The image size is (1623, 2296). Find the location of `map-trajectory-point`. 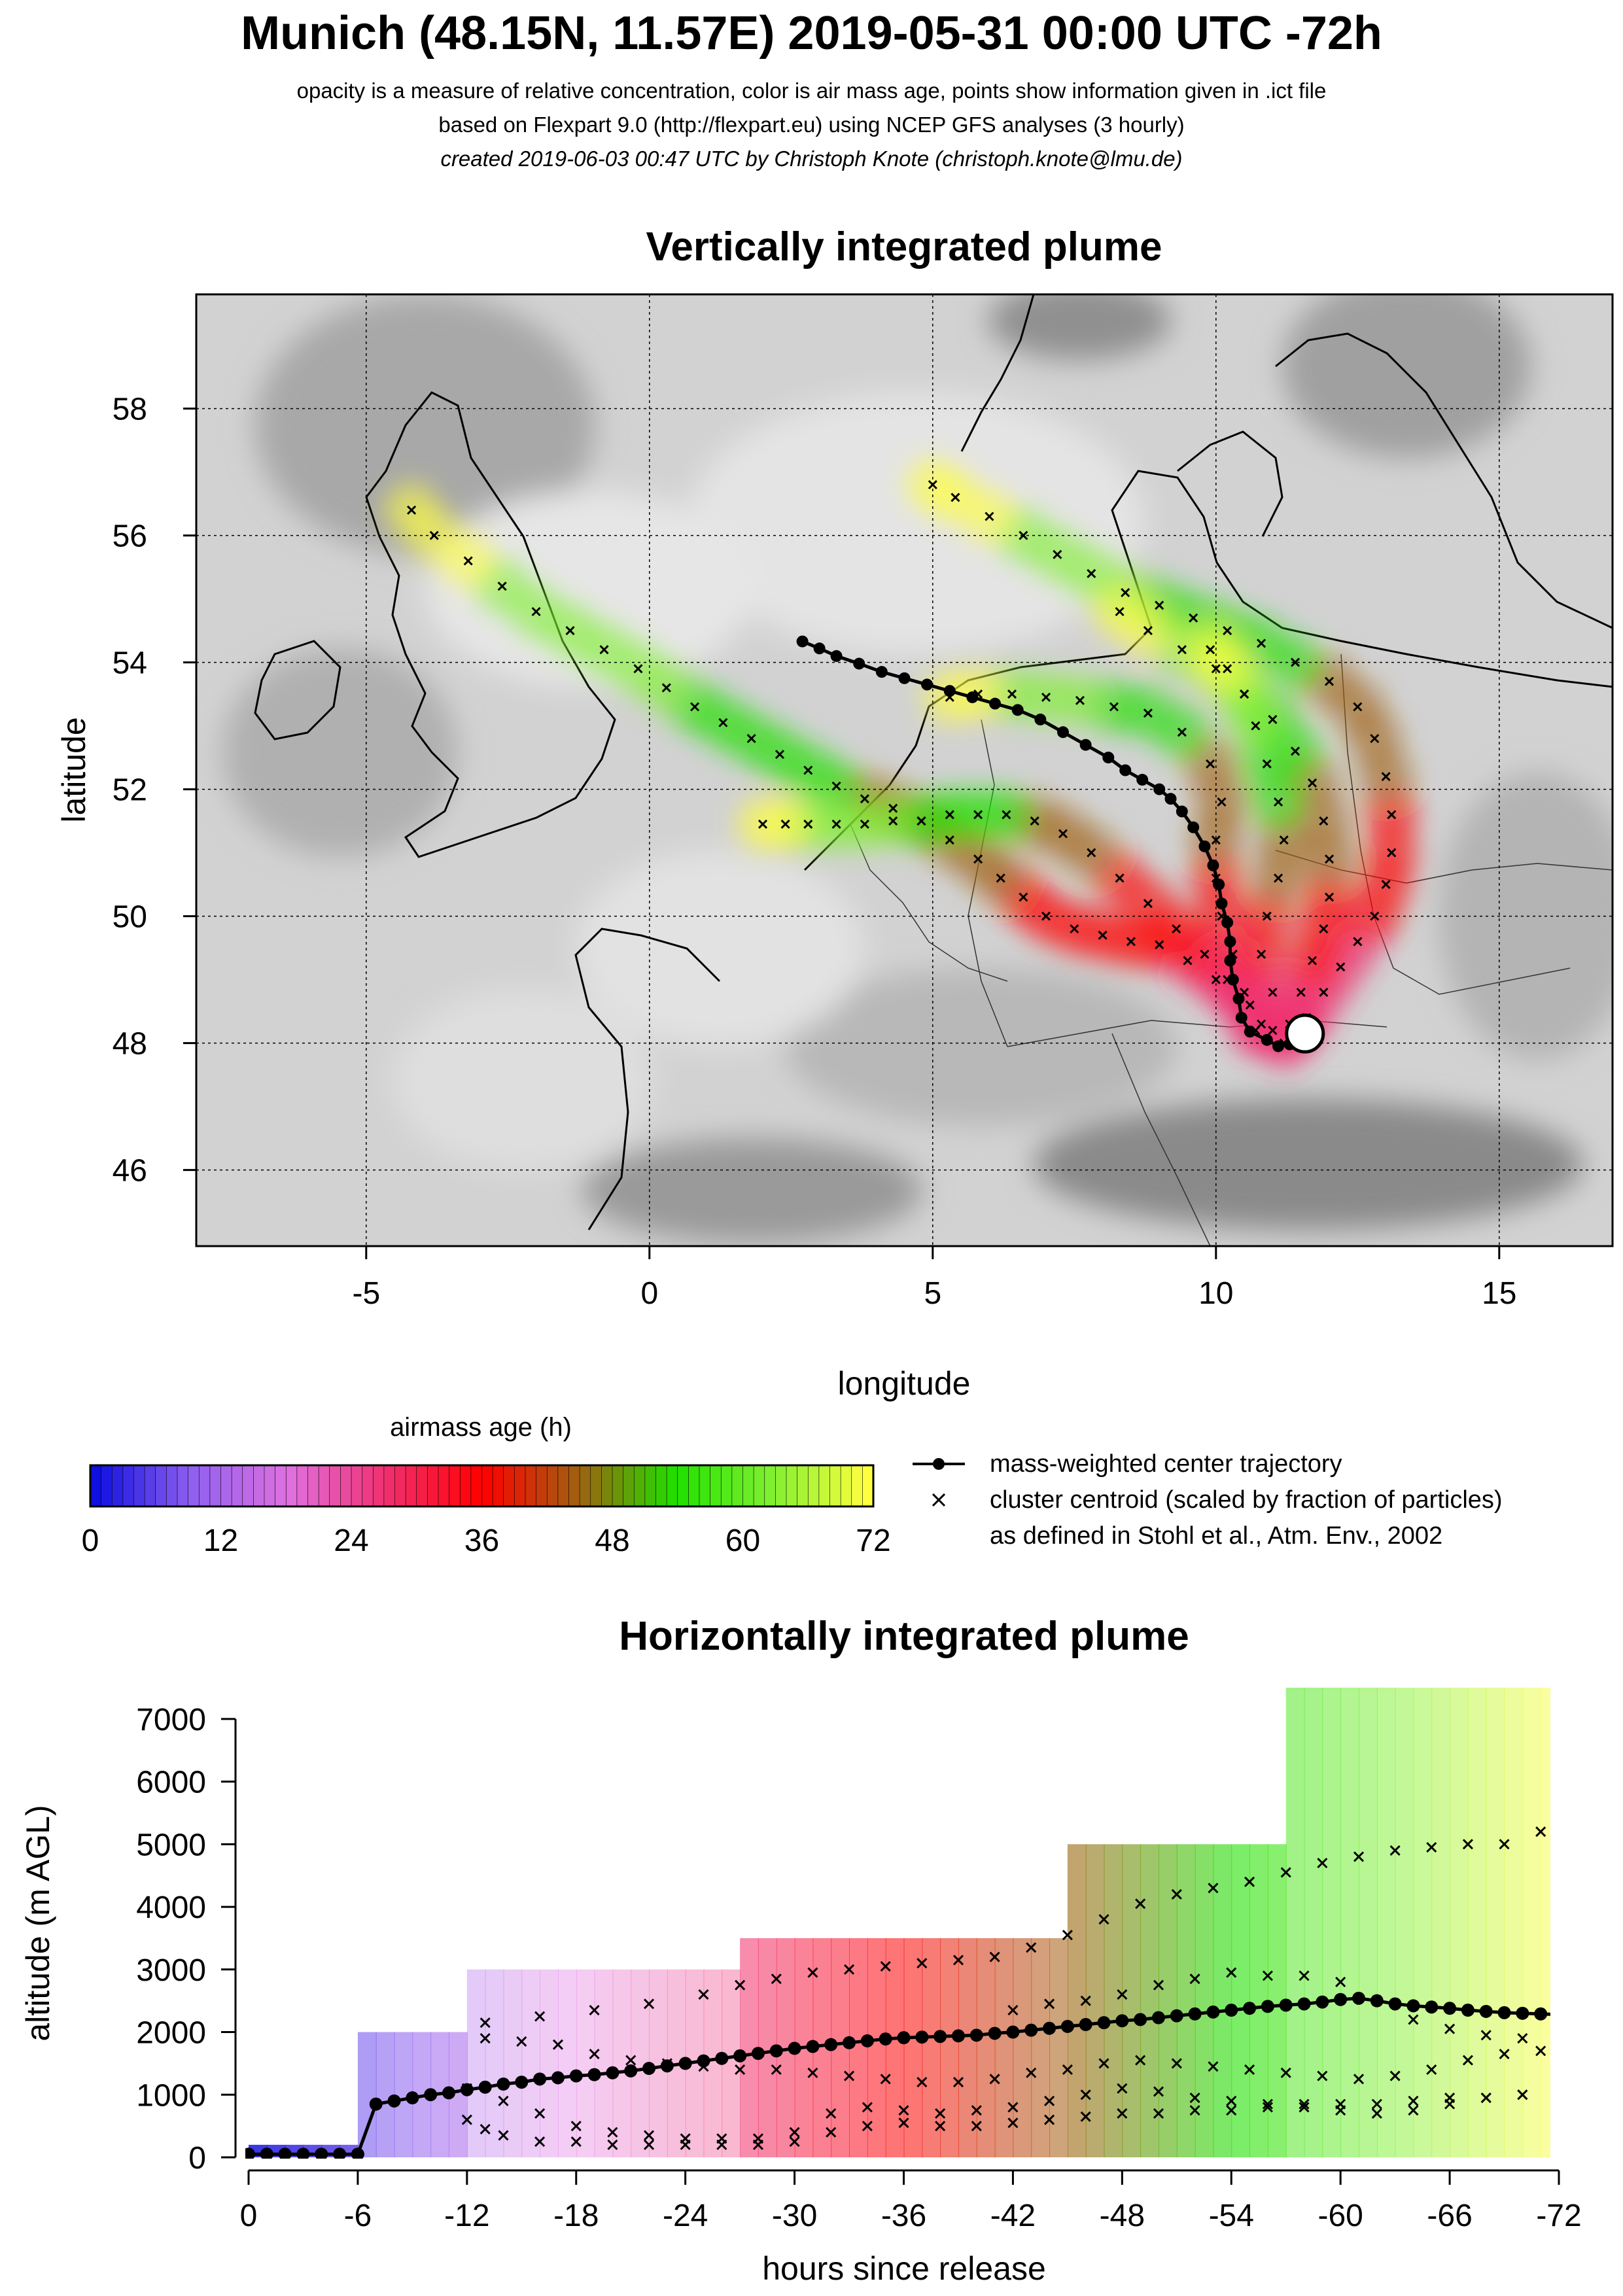

map-trajectory-point is located at coordinates (927, 684).